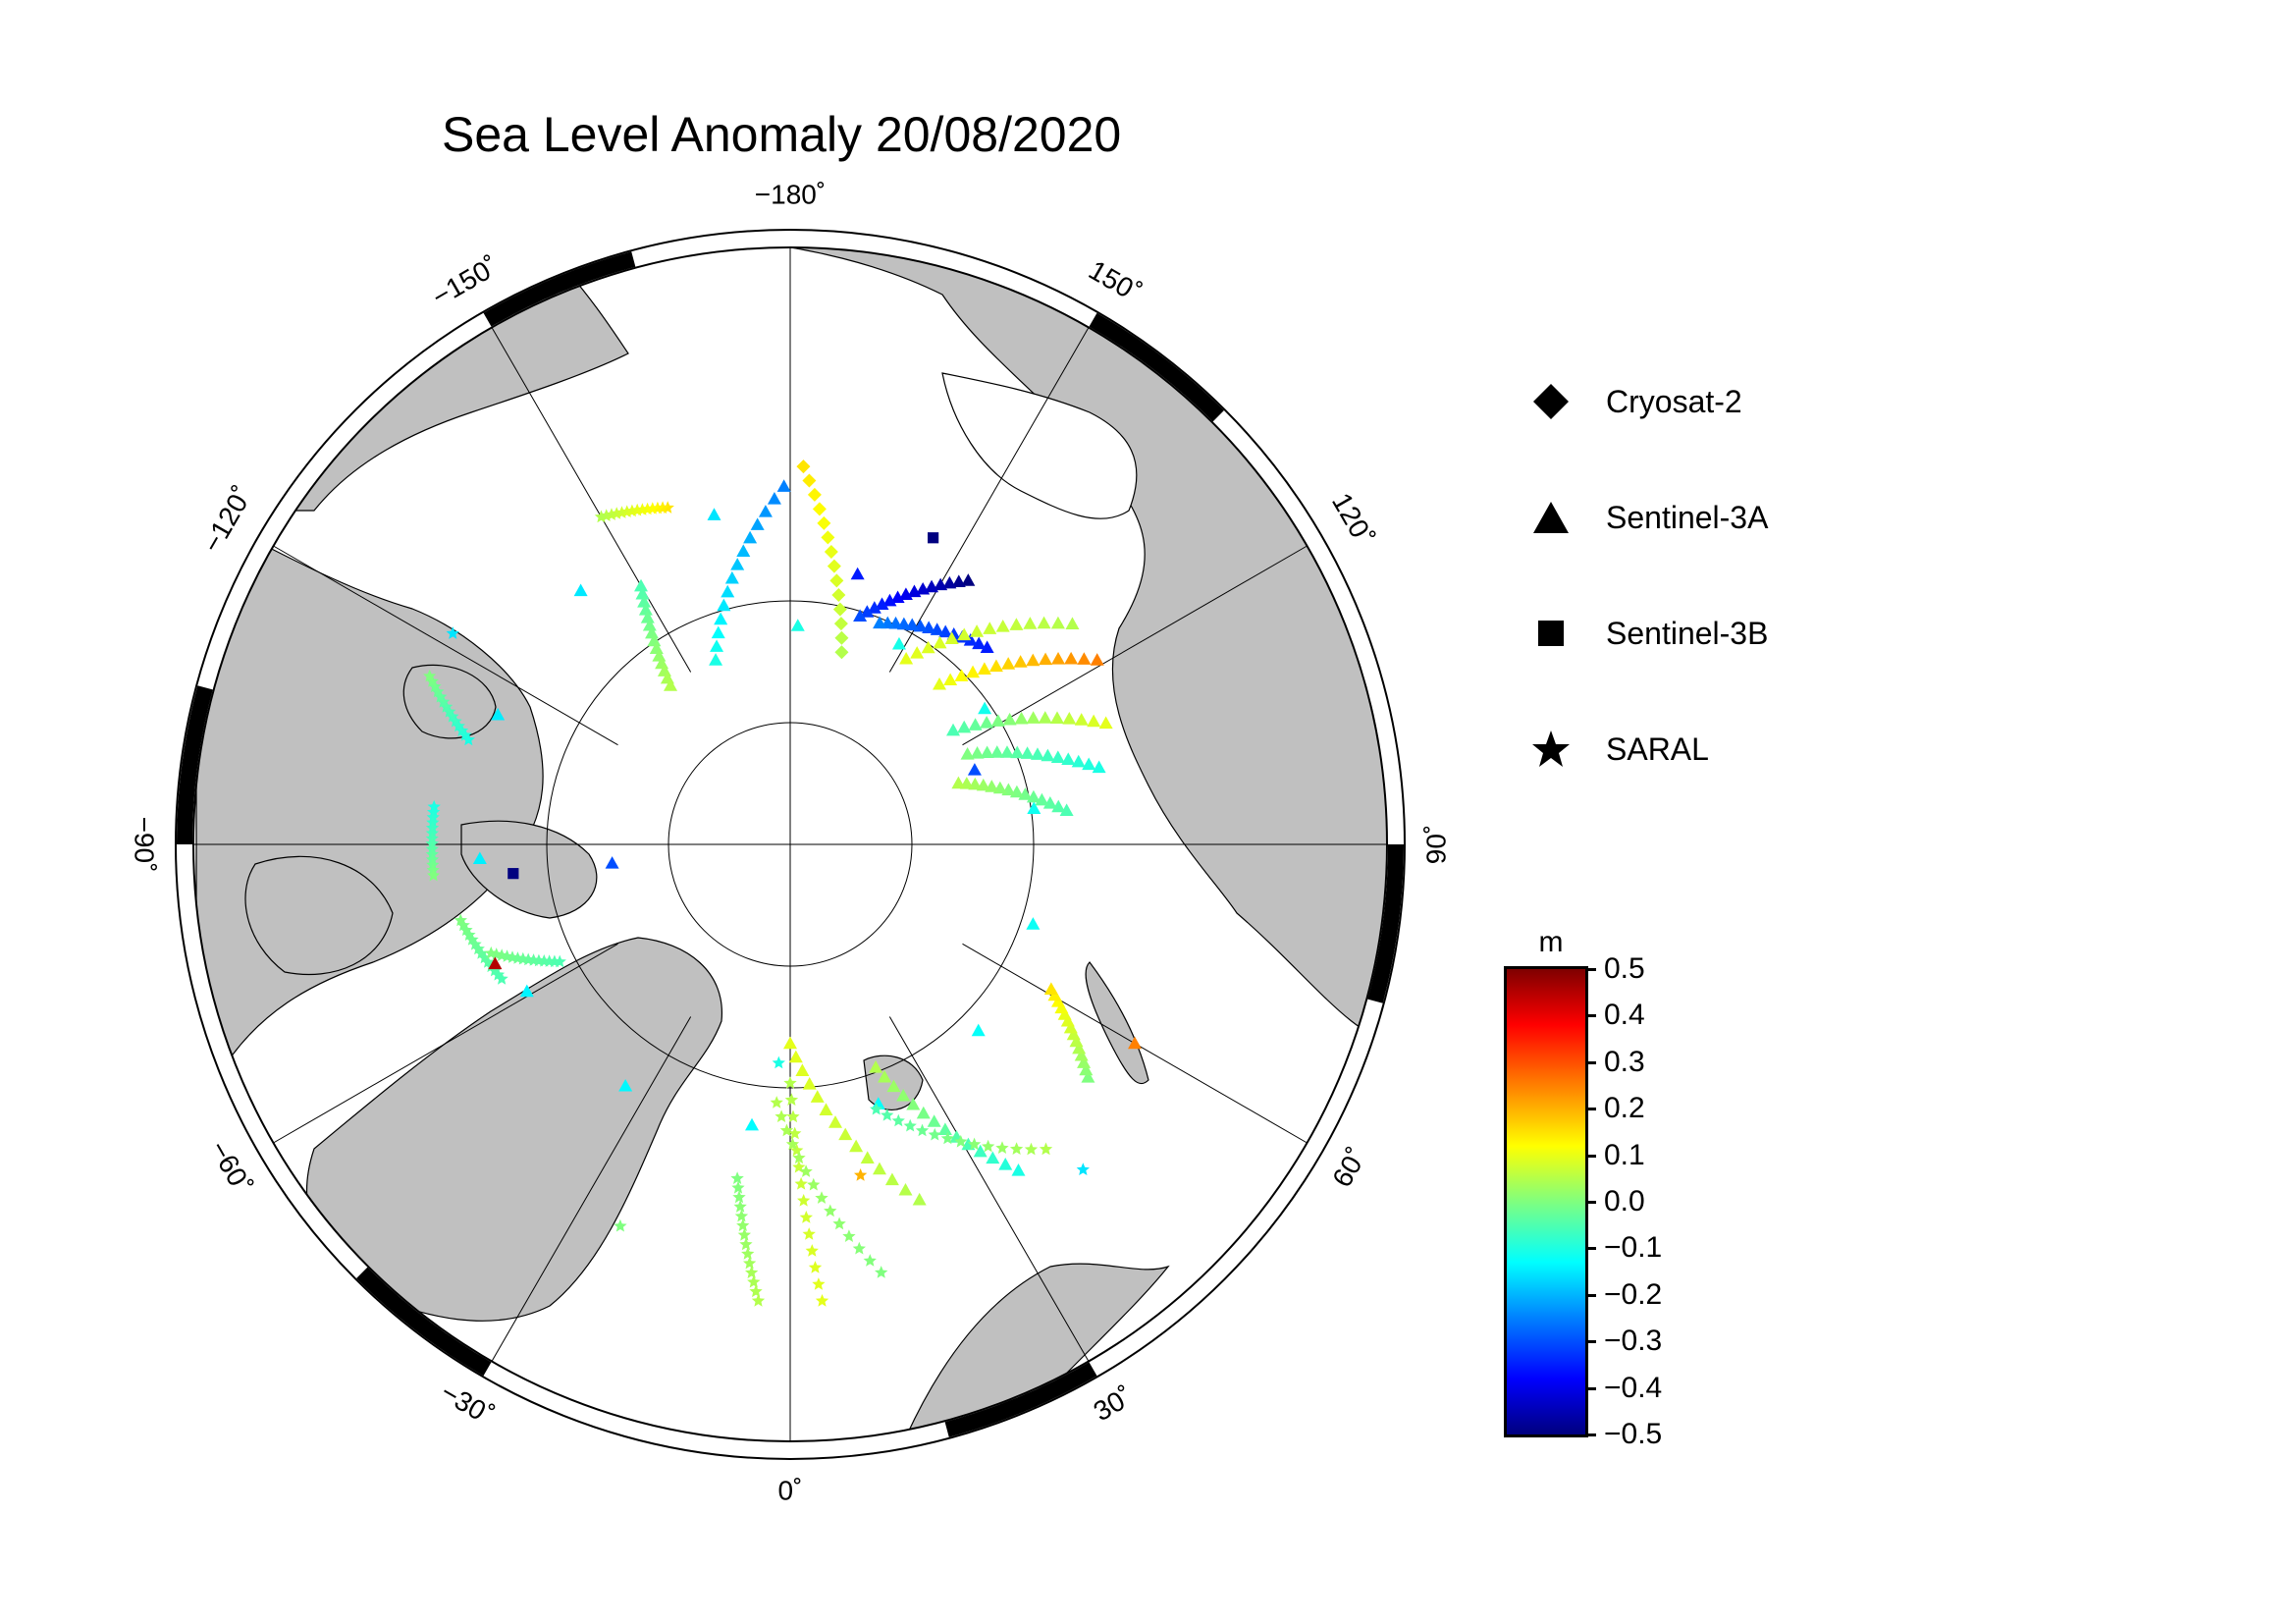 The height and width of the screenshot is (1623, 2296). Describe the element at coordinates (1624, 1201) in the screenshot. I see `colorbar-tick-label: 0.0` at that location.